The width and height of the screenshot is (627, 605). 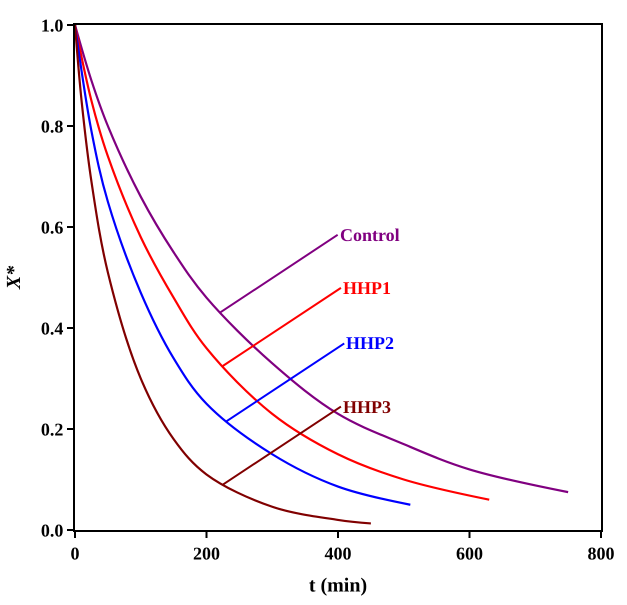 I want to click on annotation: HHP1, so click(x=367, y=288).